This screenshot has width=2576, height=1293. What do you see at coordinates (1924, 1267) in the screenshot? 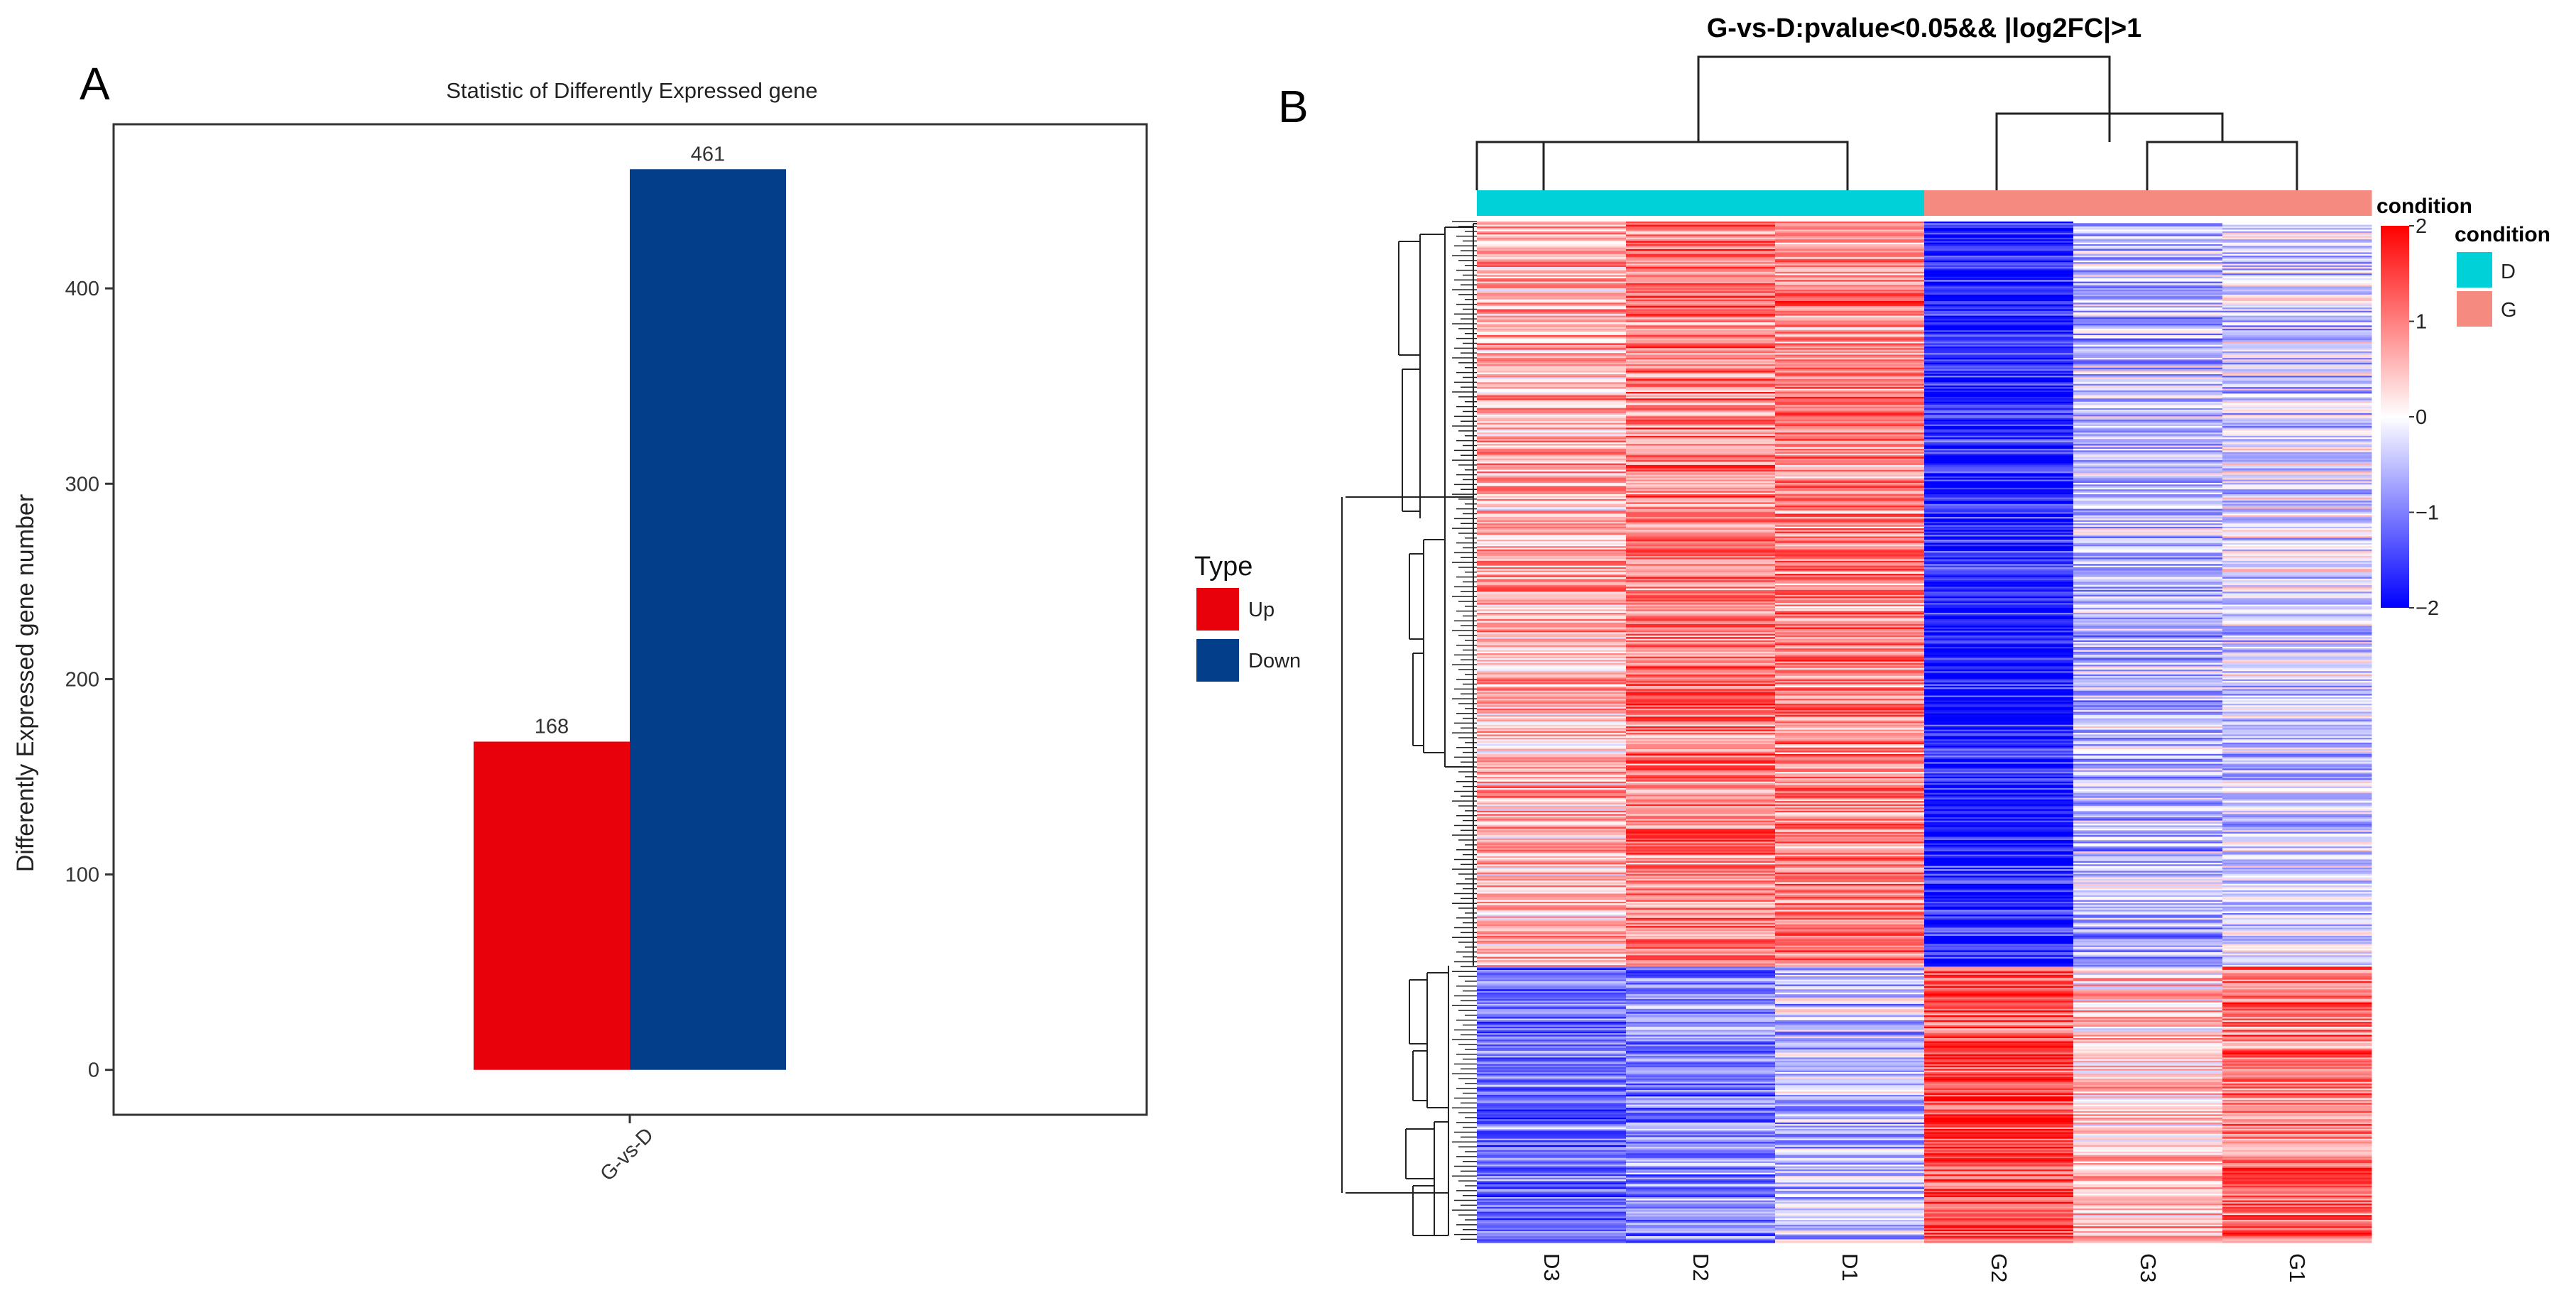
I see `heatmap-column-labels: D3 D2 D1 G2 G3 G1` at bounding box center [1924, 1267].